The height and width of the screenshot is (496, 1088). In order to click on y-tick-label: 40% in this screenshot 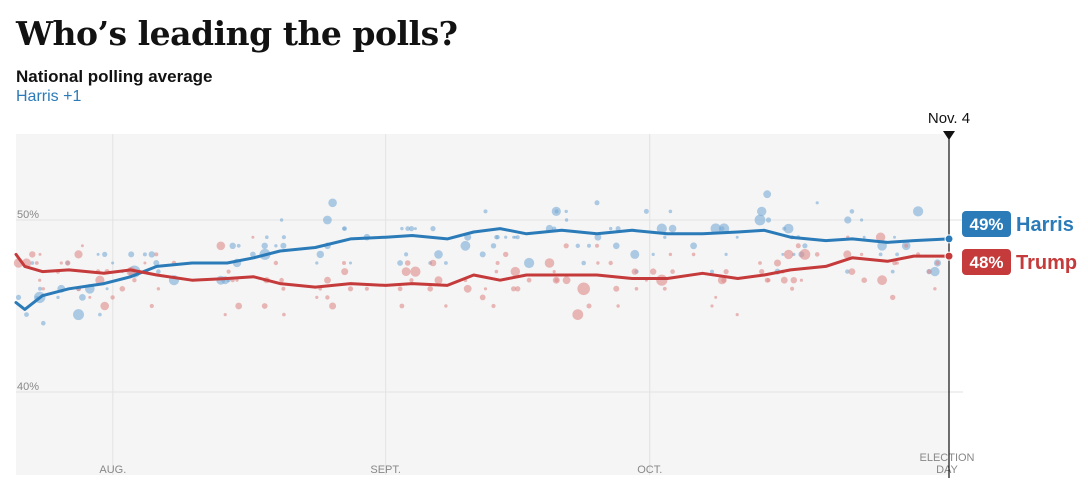, I will do `click(28, 387)`.